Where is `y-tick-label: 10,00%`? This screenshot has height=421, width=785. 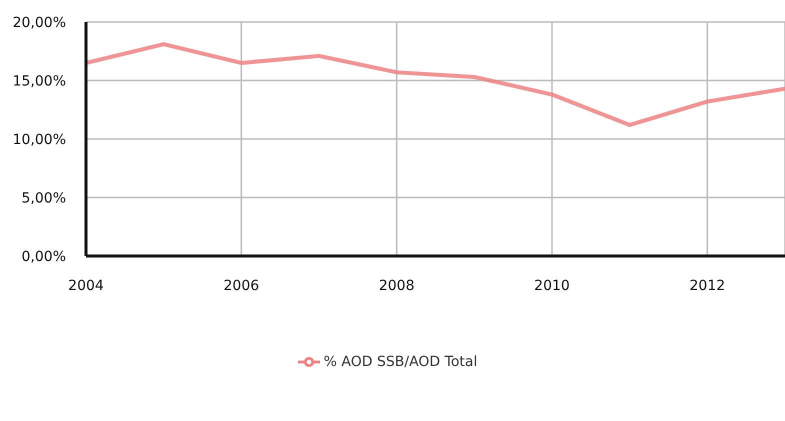
y-tick-label: 10,00% is located at coordinates (39, 140).